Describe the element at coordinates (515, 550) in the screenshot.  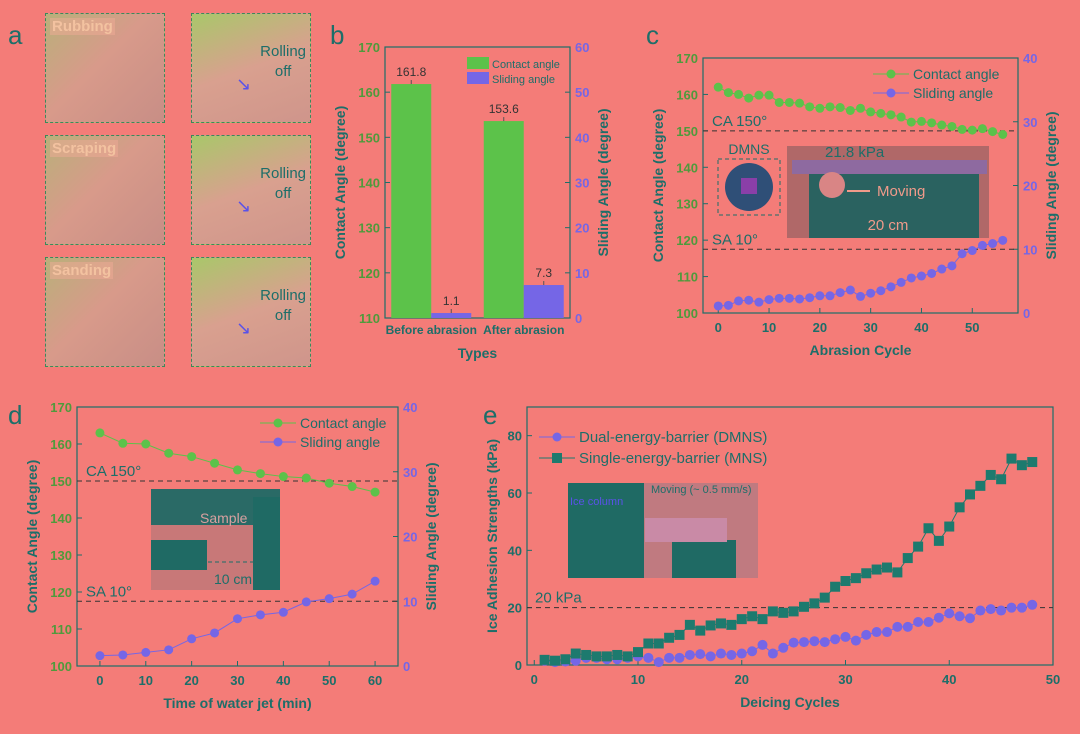
I see `y-tick-label: 40` at that location.